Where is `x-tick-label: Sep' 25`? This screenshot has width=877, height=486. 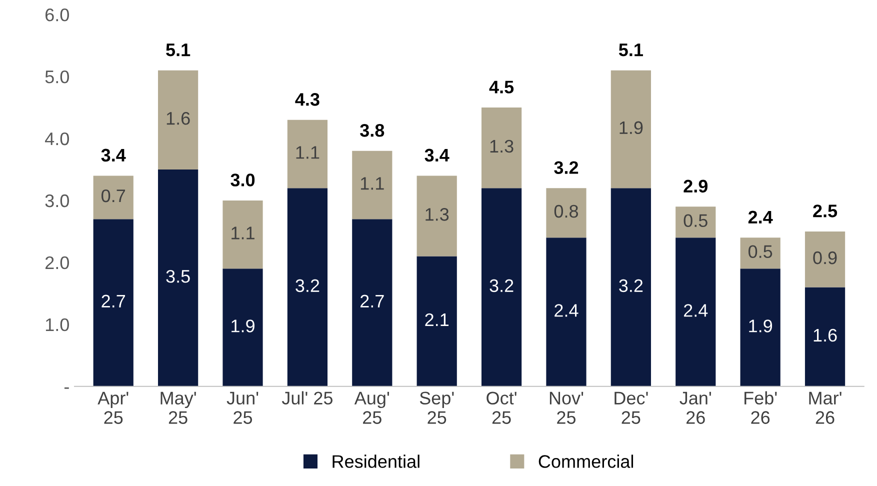
x-tick-label: Sep' 25 is located at coordinates (437, 408).